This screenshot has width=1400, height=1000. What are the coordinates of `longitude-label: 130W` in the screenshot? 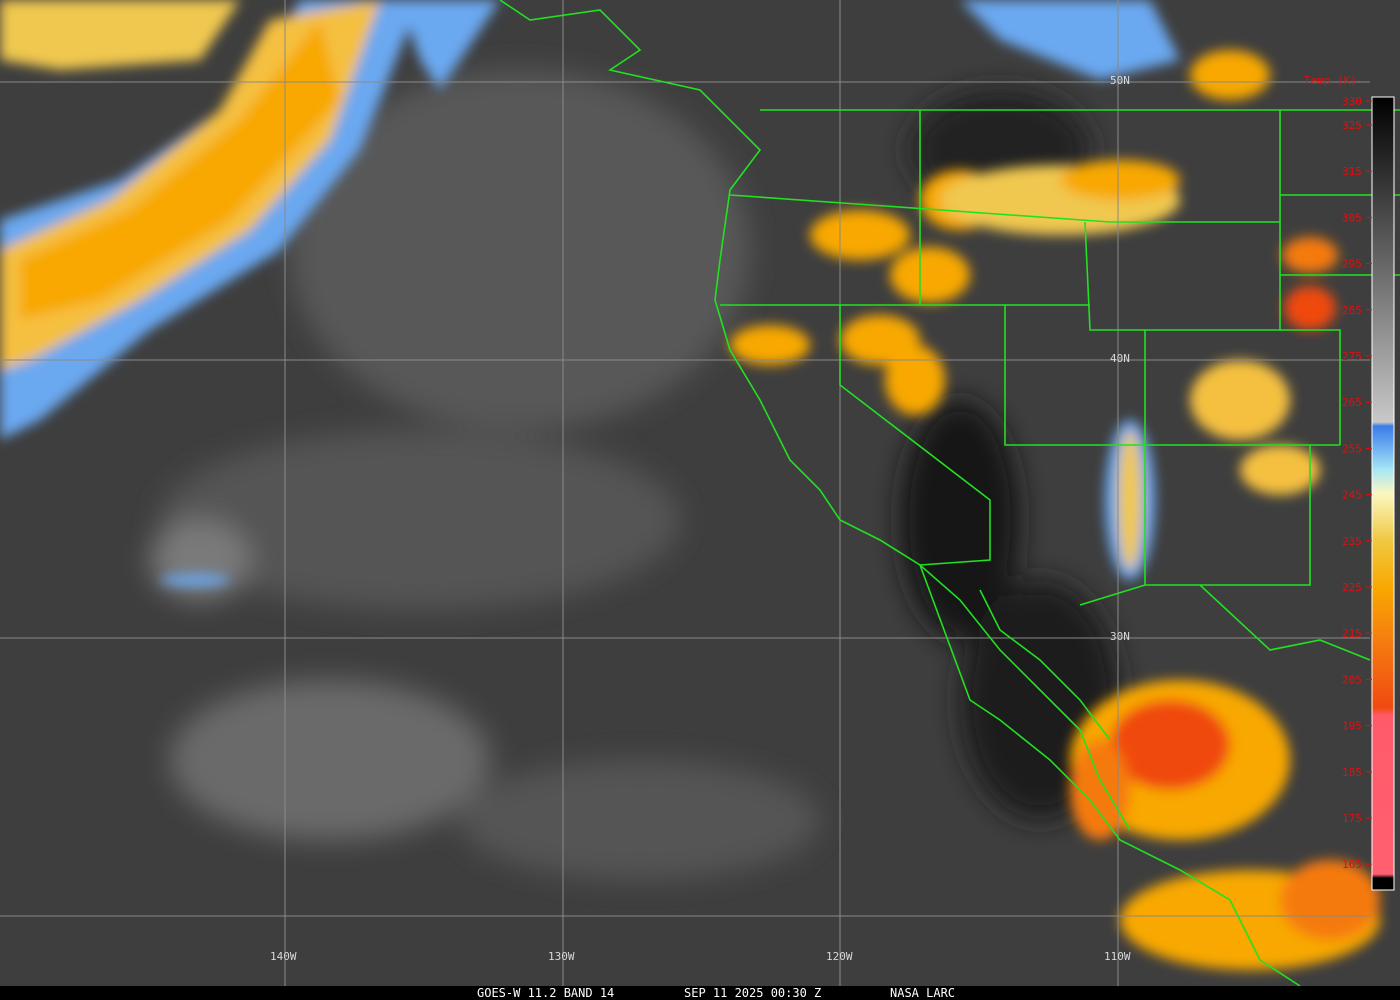 It's located at (561, 956).